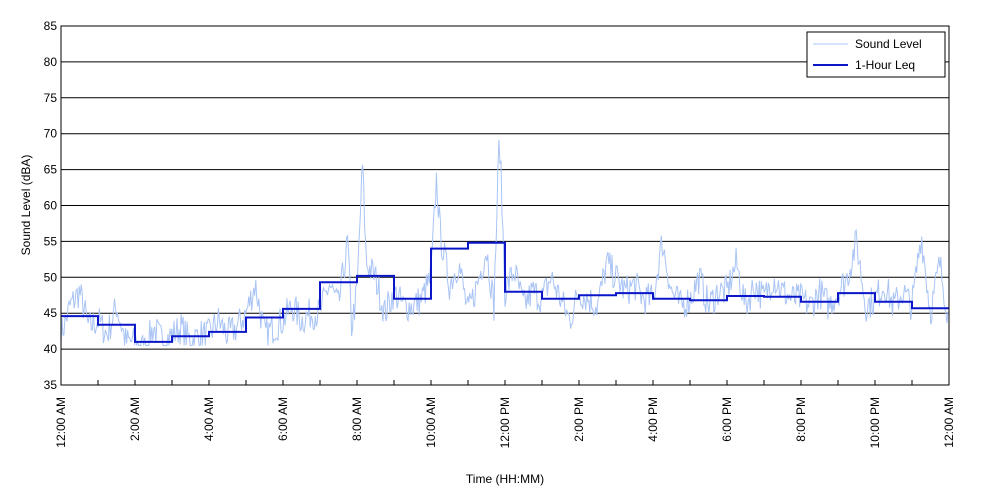 The image size is (1000, 500). What do you see at coordinates (431, 422) in the screenshot?
I see `x-tick-label: 10:00 AM` at bounding box center [431, 422].